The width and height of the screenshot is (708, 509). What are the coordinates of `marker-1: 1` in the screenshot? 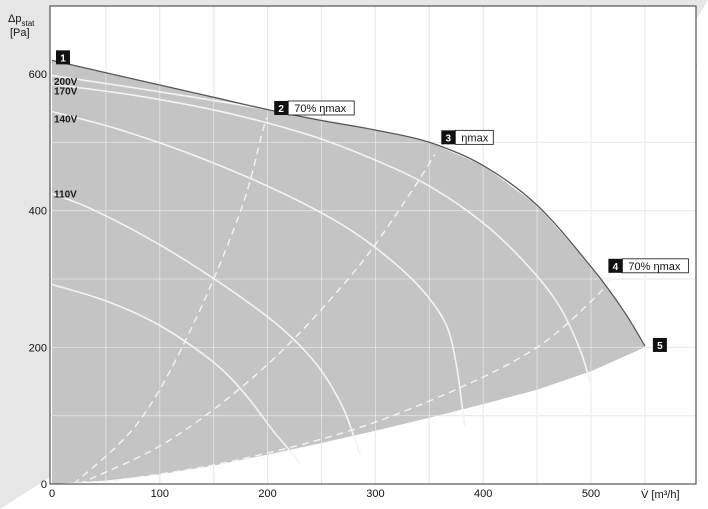 It's located at (63, 57).